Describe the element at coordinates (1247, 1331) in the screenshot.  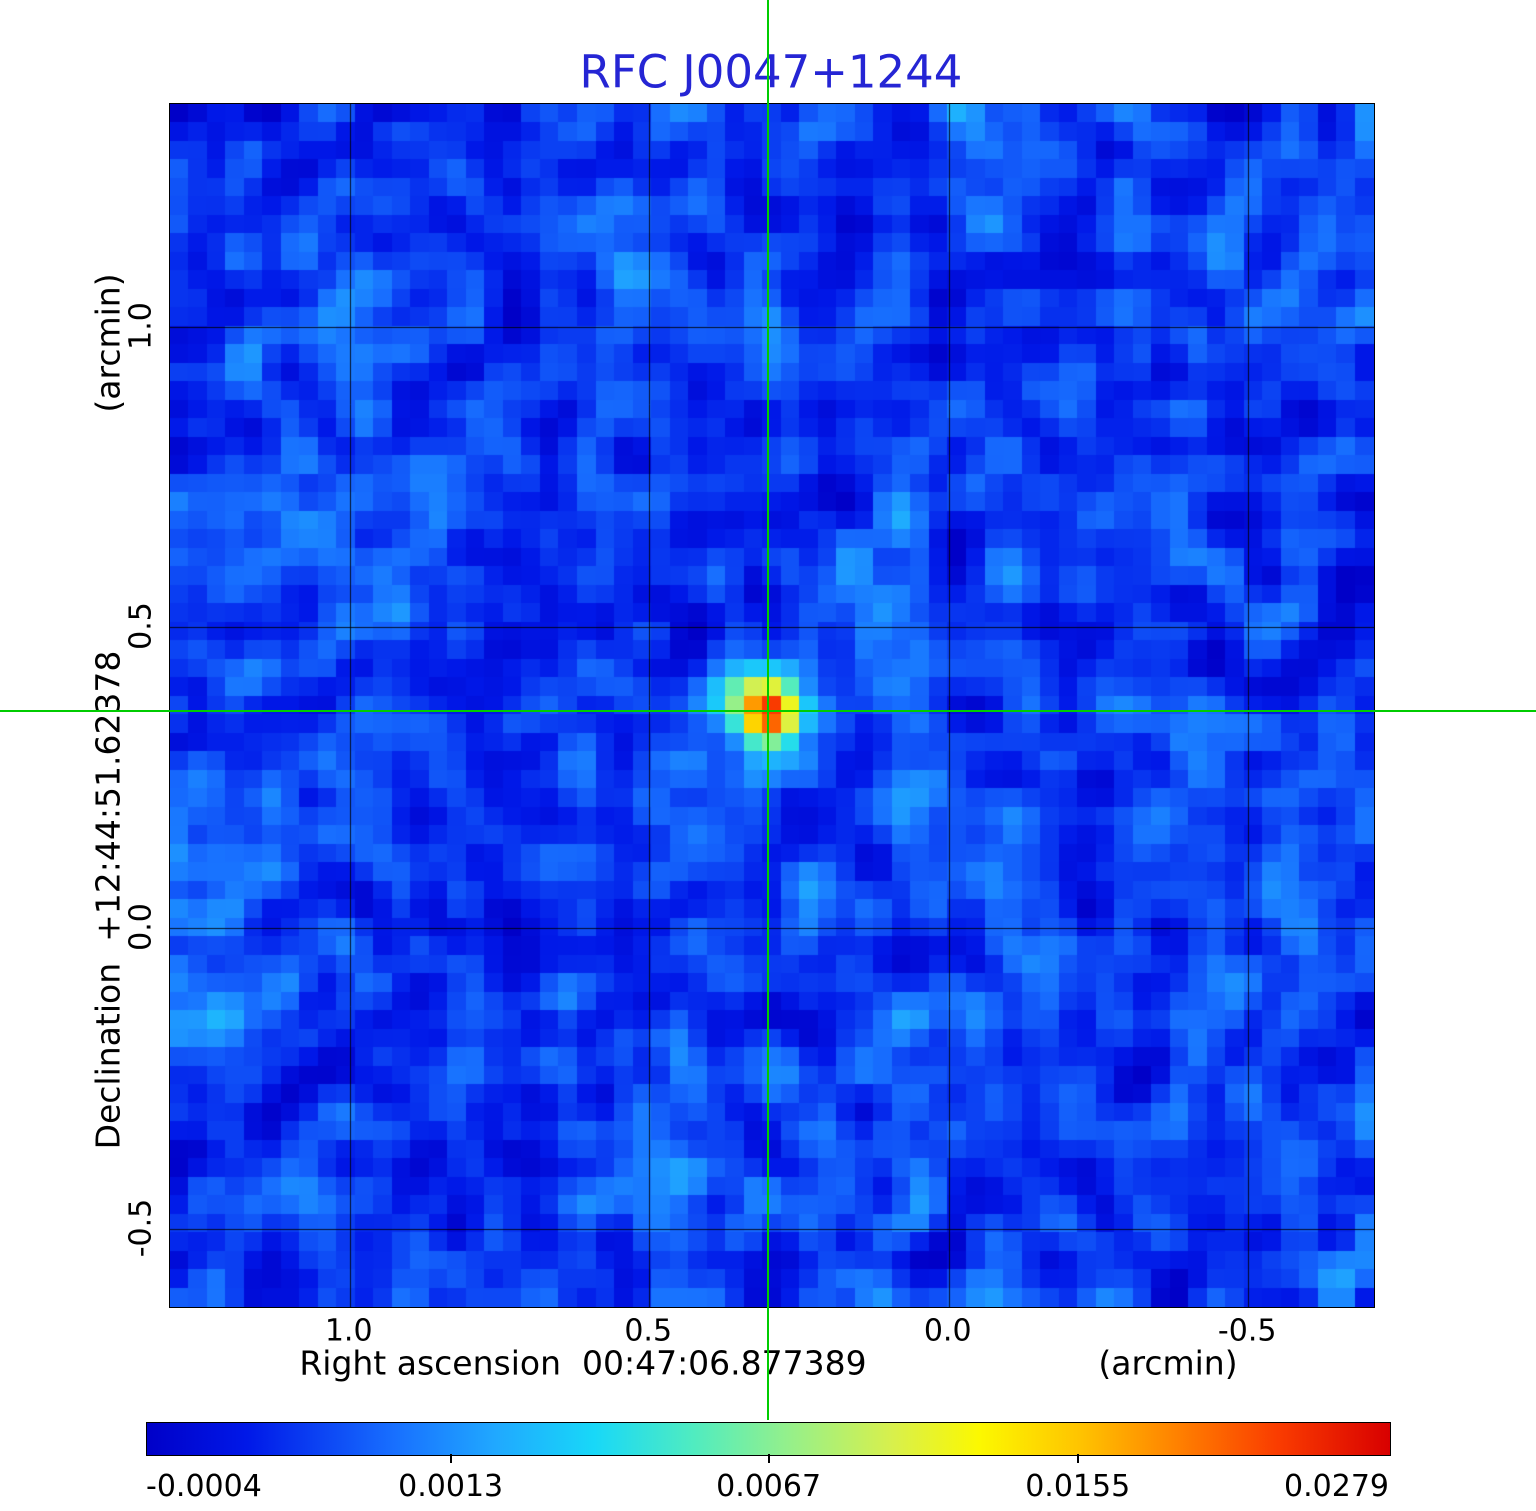
I see `x-tick-label: -0.5` at that location.